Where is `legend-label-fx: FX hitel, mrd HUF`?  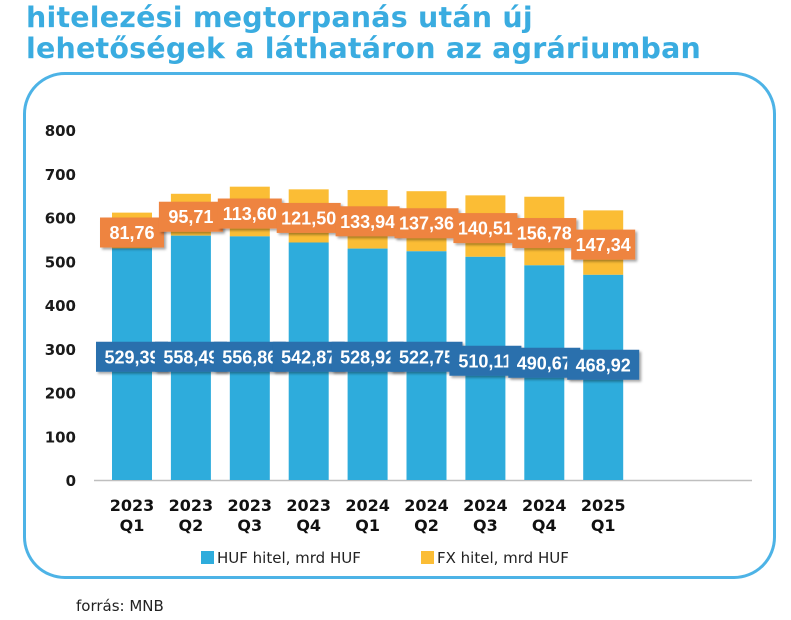
legend-label-fx: FX hitel, mrd HUF is located at coordinates (503, 558).